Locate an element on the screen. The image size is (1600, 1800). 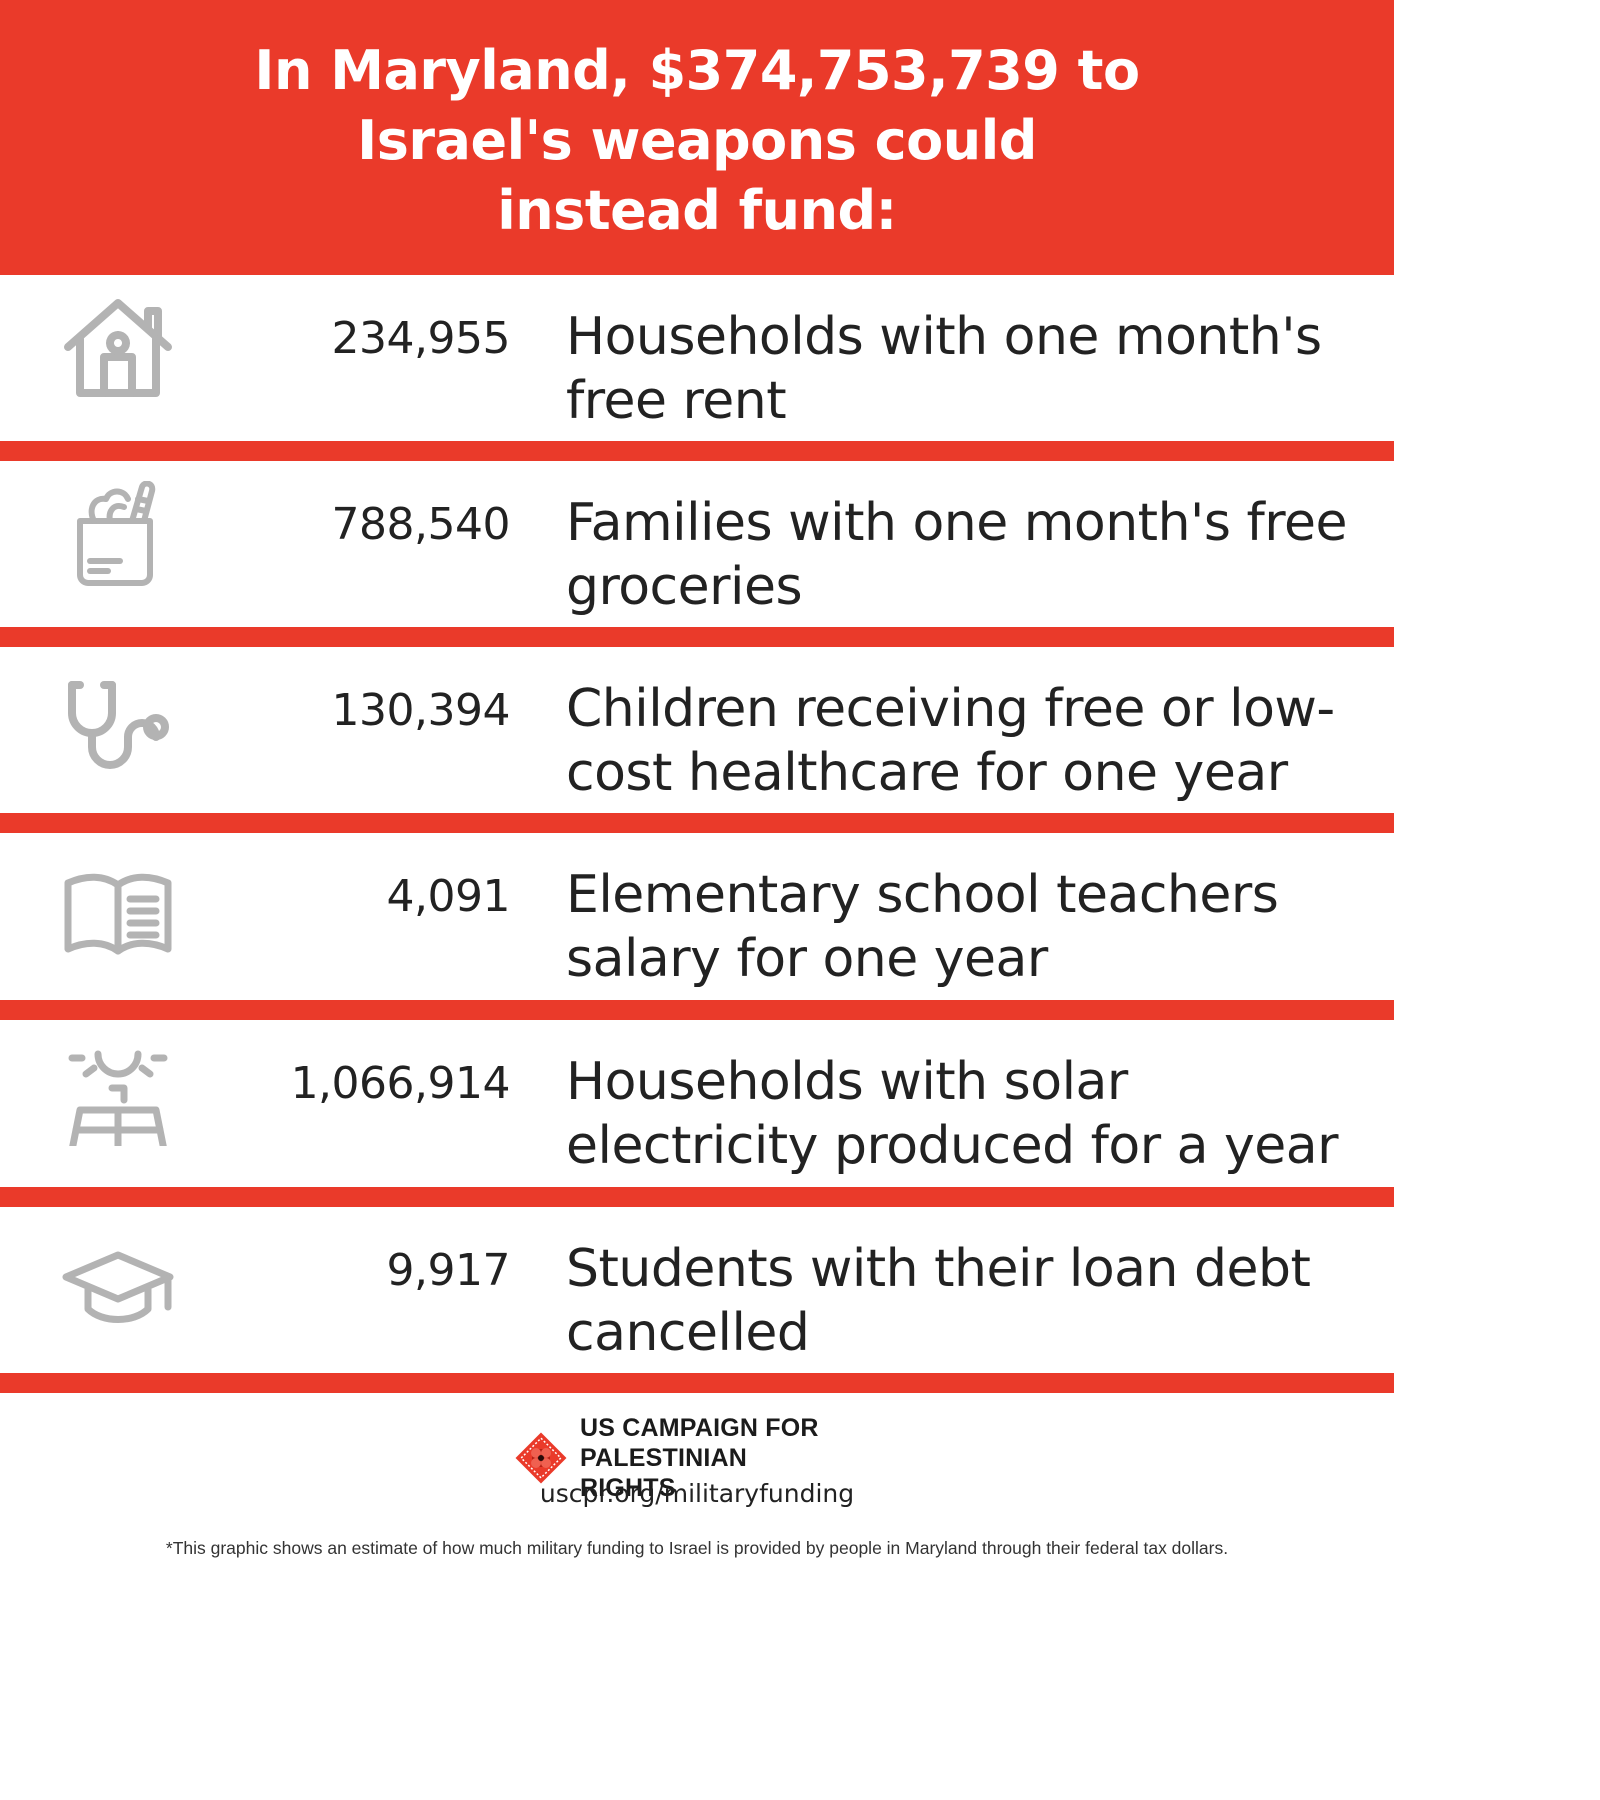
item-number: 130,394 is located at coordinates (421, 710).